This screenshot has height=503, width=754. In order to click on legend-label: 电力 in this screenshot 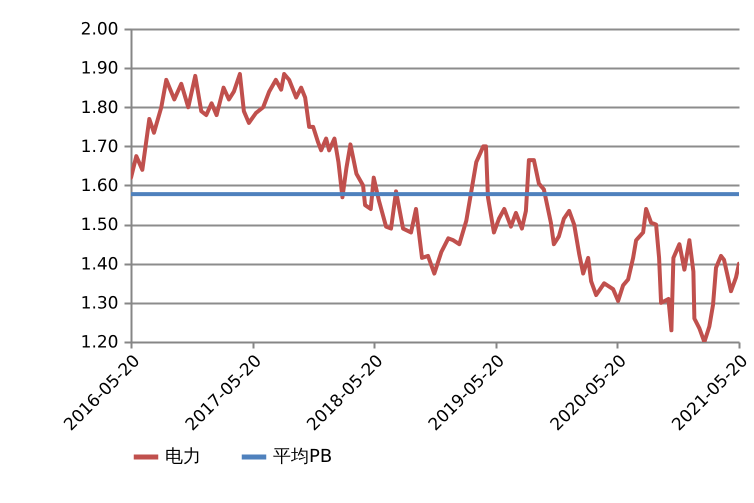, I will do `click(183, 456)`.